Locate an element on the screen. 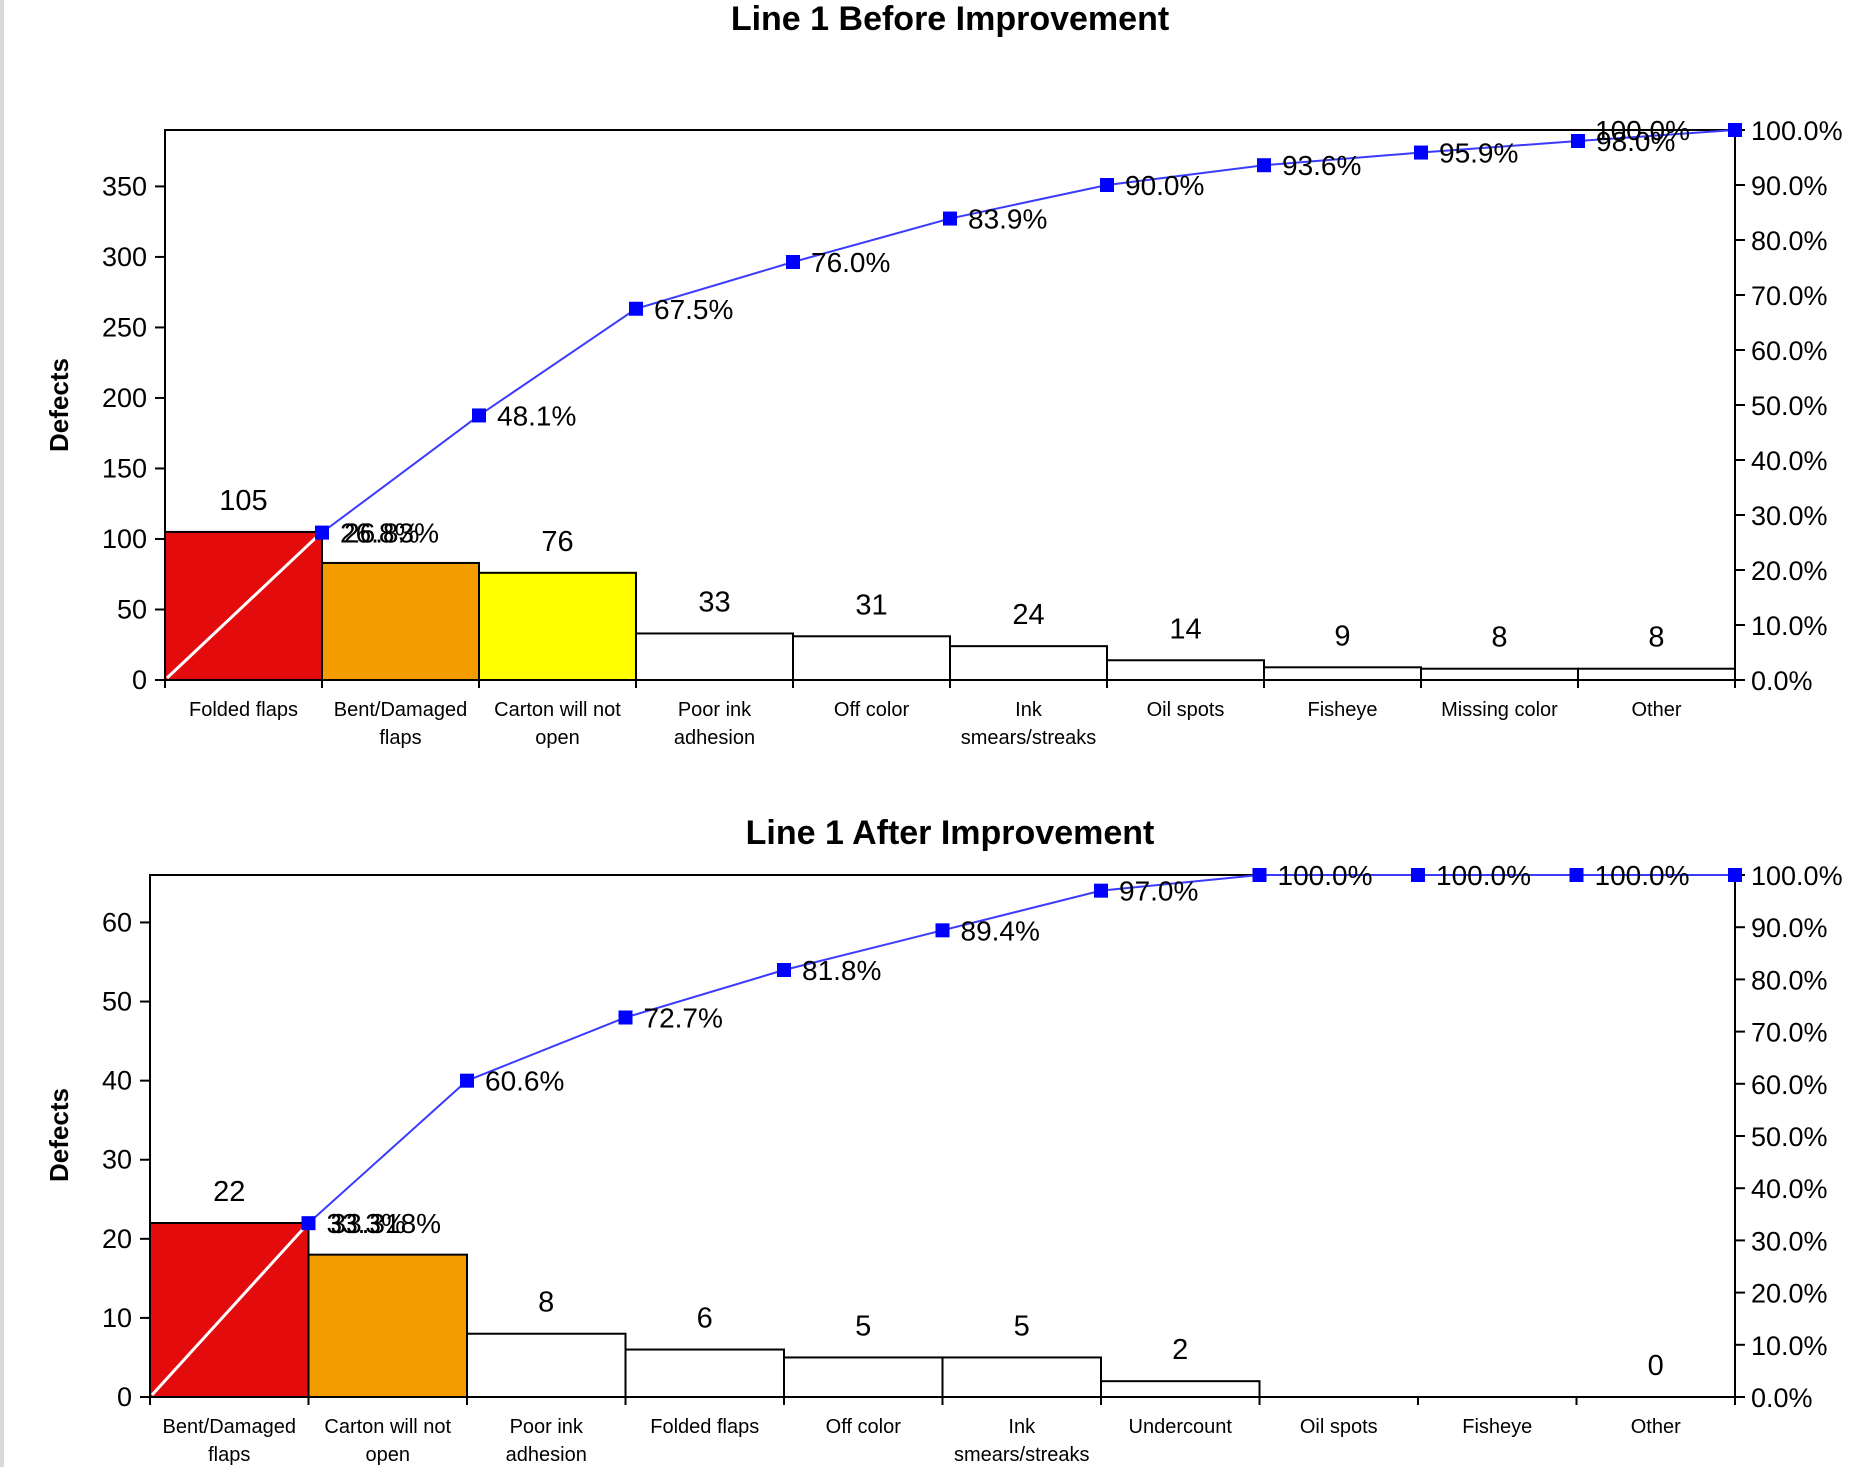 The width and height of the screenshot is (1862, 1467). y-tick-label: 150 is located at coordinates (124, 468).